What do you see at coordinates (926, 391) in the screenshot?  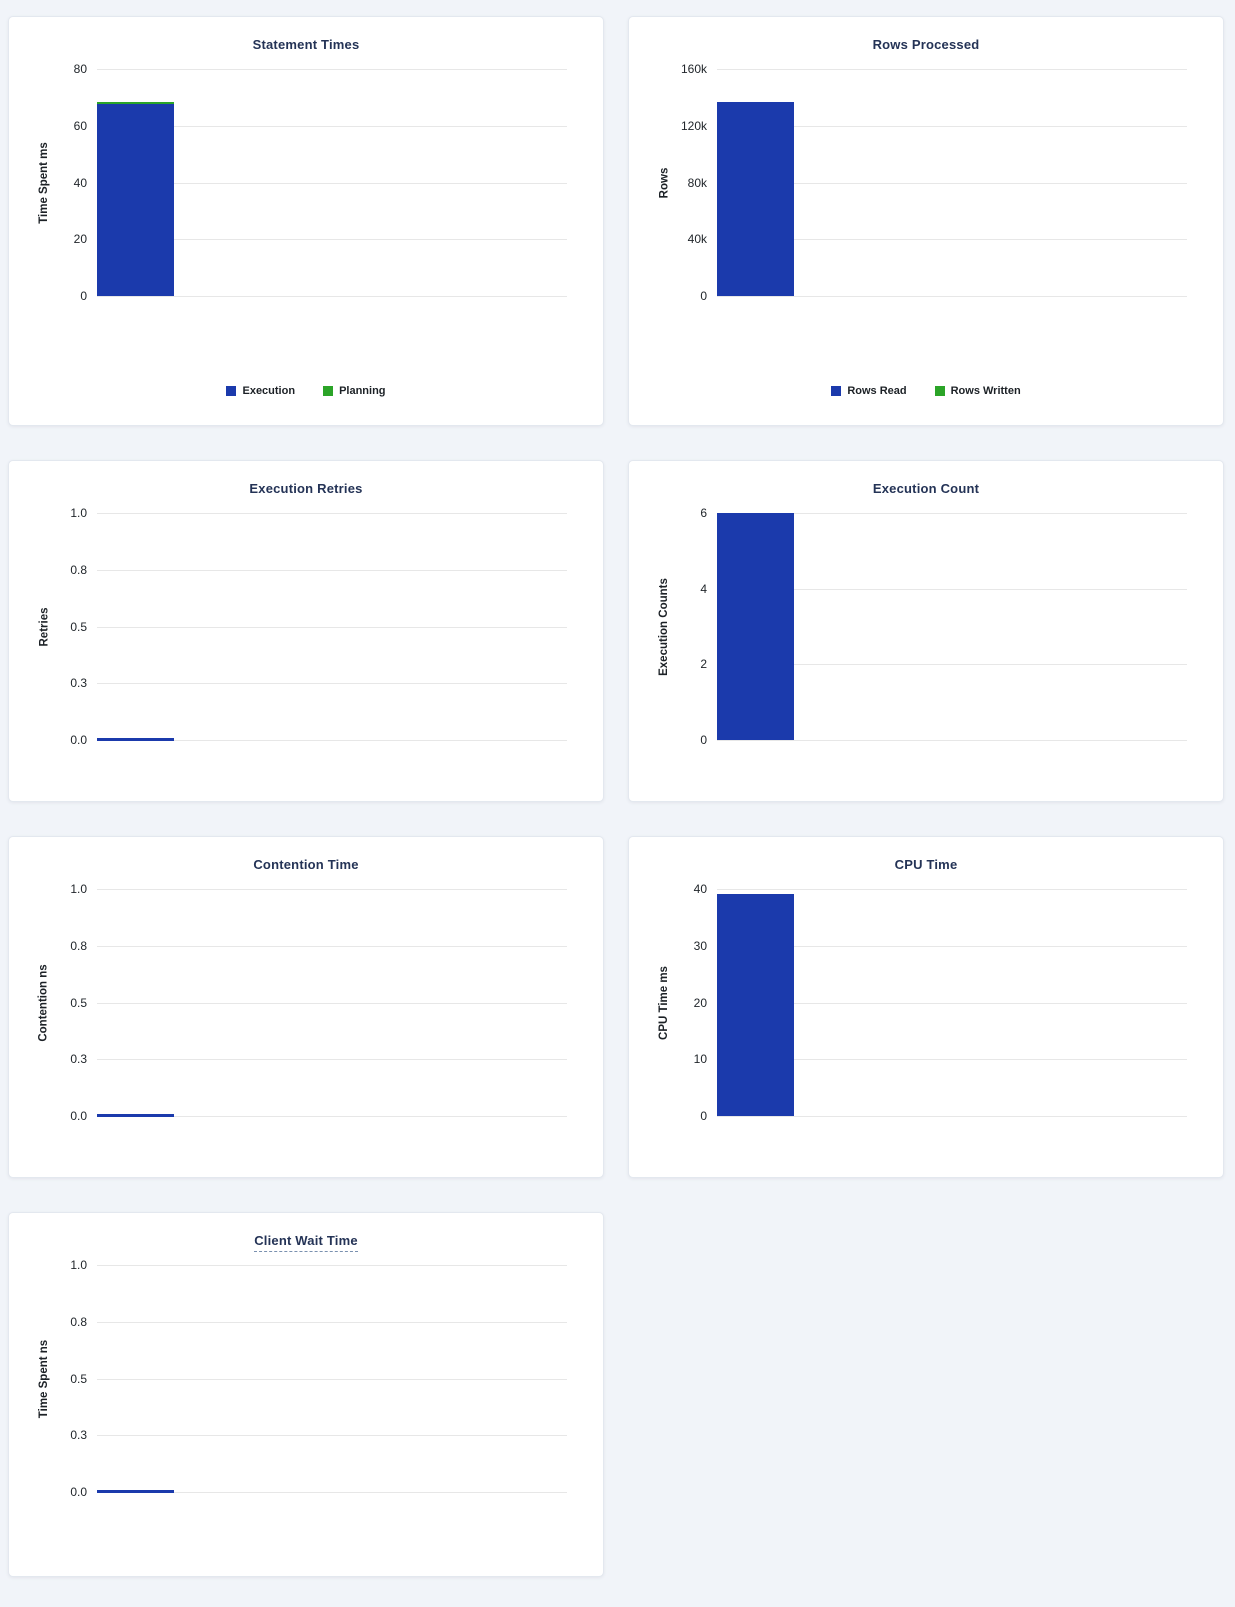 I see `legend: Rows Read Rows Written` at bounding box center [926, 391].